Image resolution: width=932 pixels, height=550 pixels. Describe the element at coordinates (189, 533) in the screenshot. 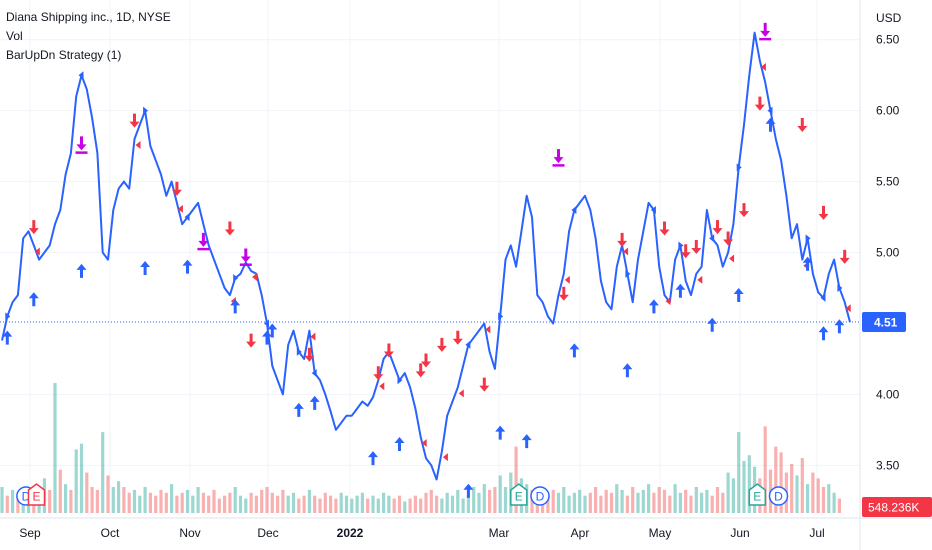

I see `x-tick-label: Nov` at that location.